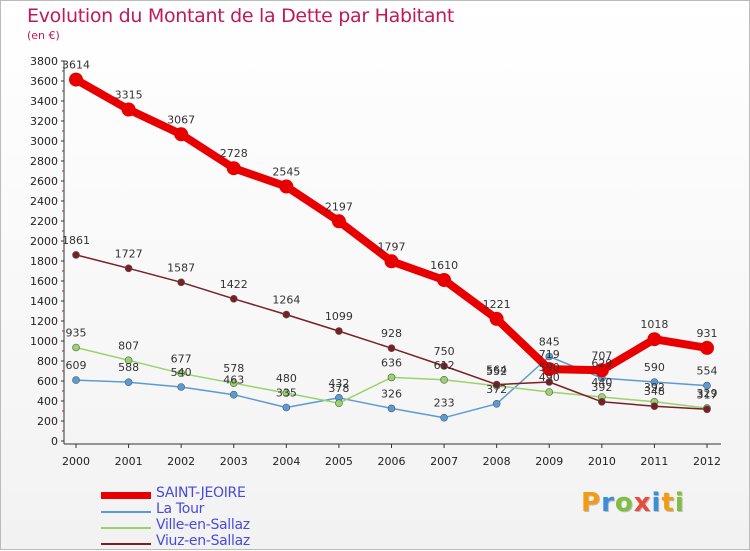 The height and width of the screenshot is (551, 750). I want to click on y-tick-label: 2000, so click(44, 241).